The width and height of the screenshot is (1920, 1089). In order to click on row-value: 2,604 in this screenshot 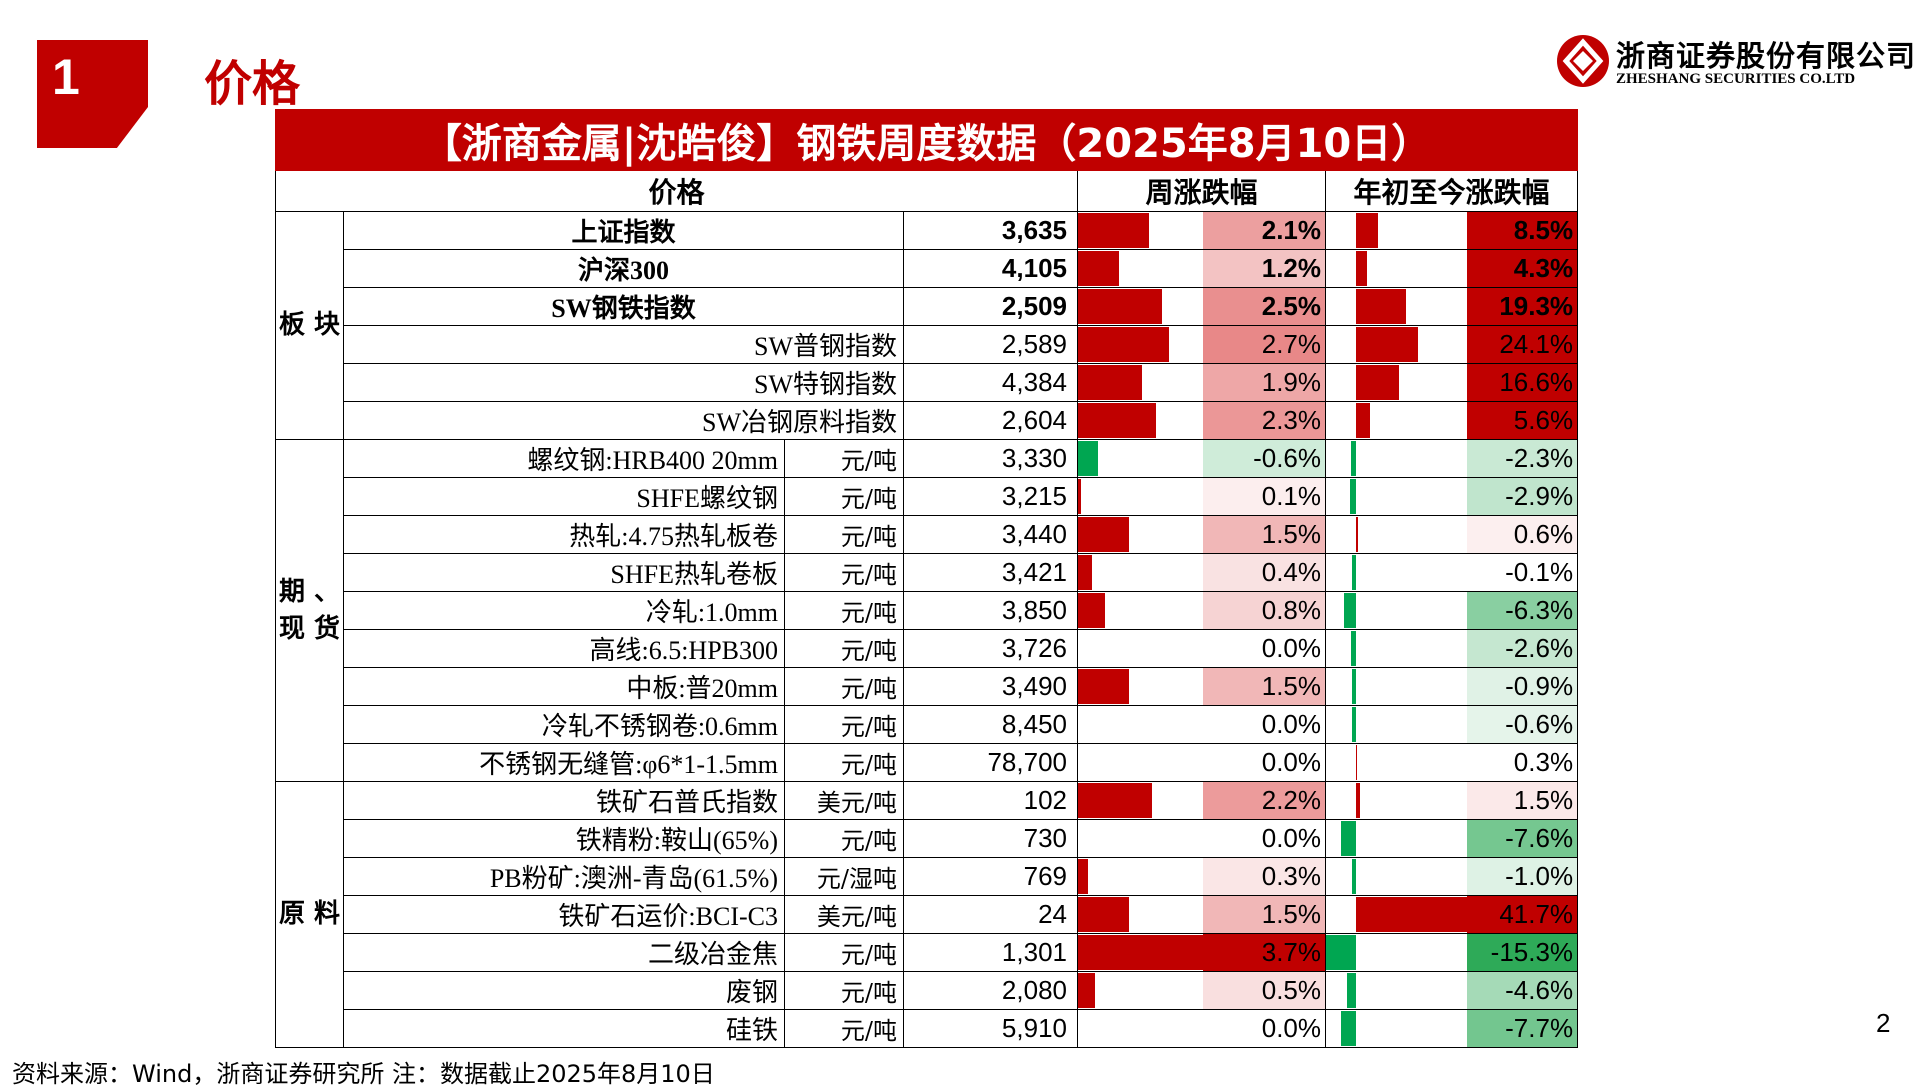, I will do `click(990, 420)`.